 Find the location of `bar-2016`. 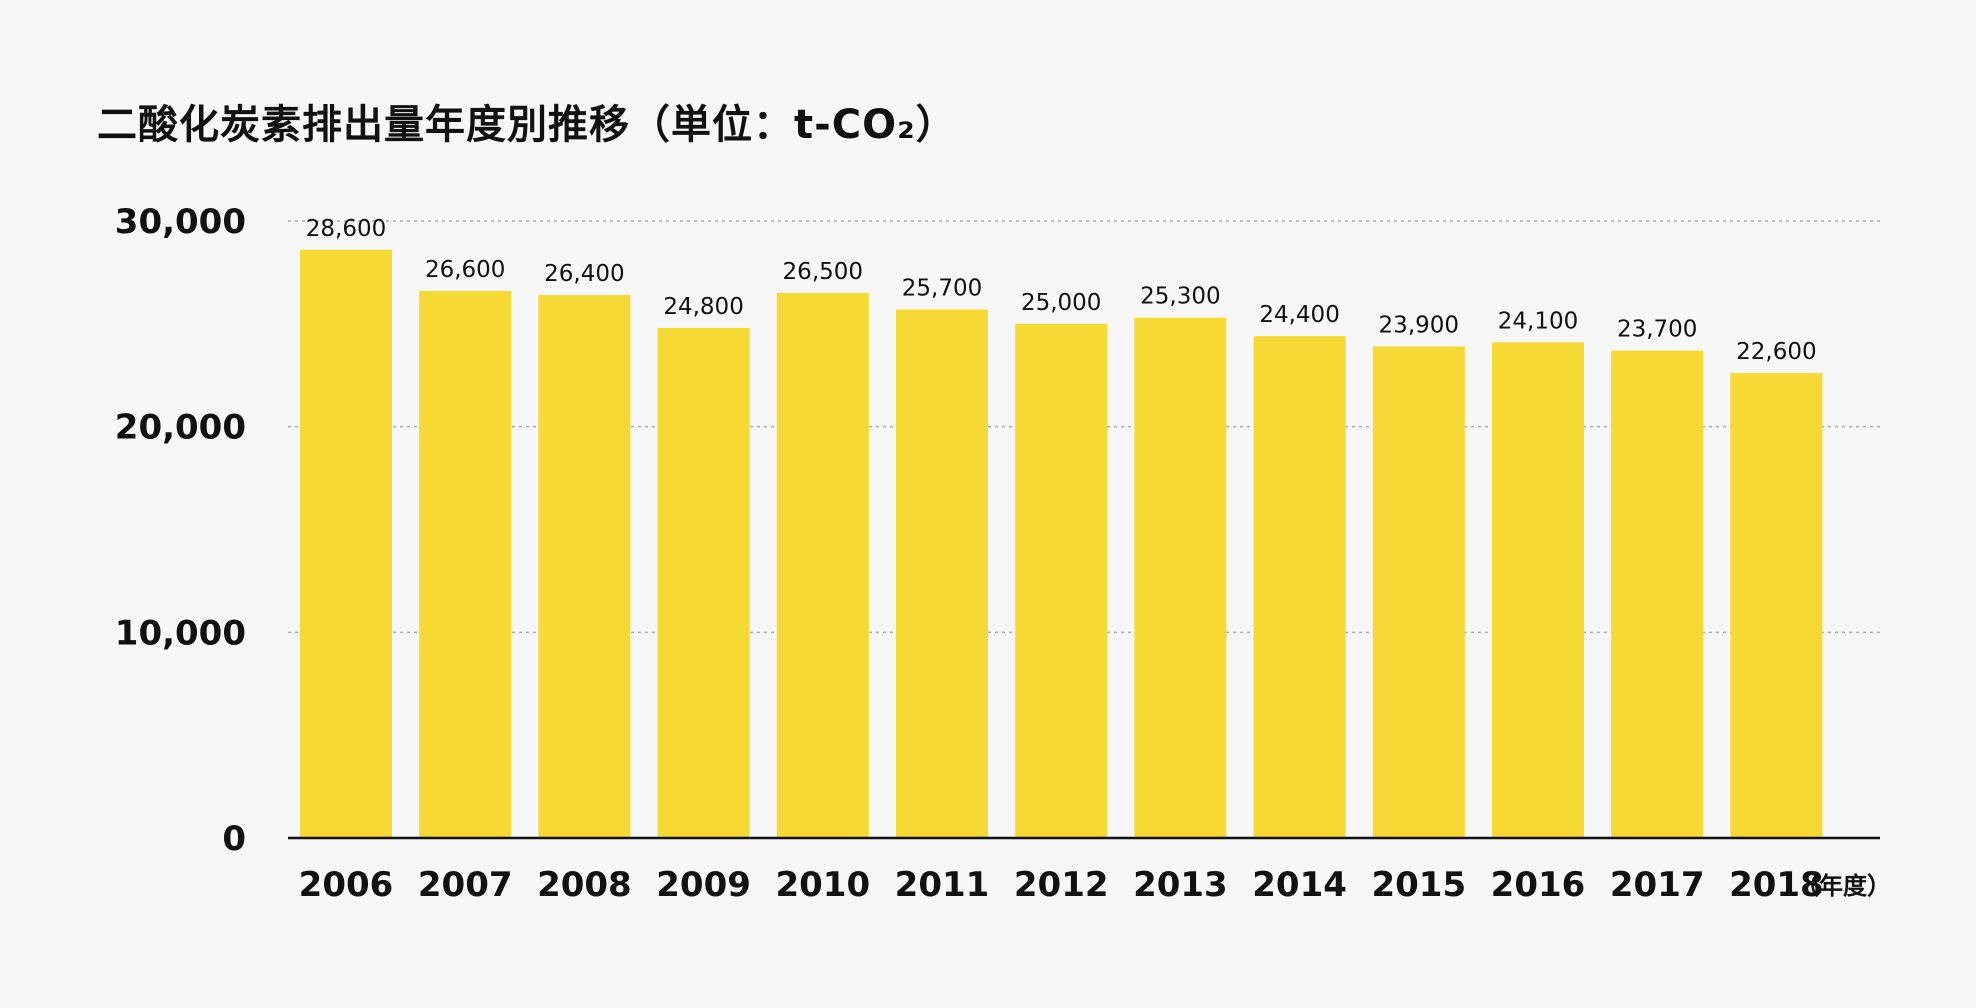

bar-2016 is located at coordinates (1538, 590).